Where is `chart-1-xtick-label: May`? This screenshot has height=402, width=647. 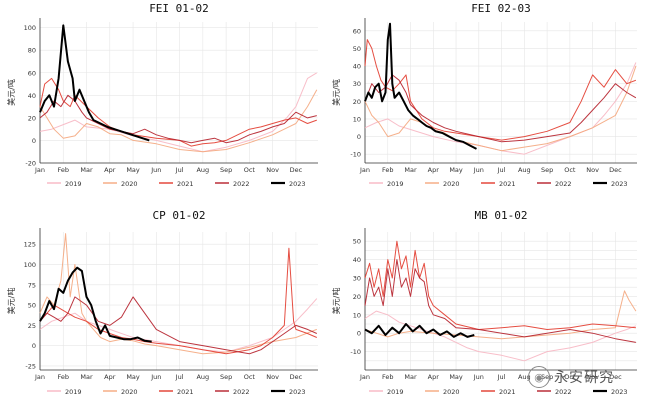
chart-1-xtick-label: May is located at coordinates (133, 170).